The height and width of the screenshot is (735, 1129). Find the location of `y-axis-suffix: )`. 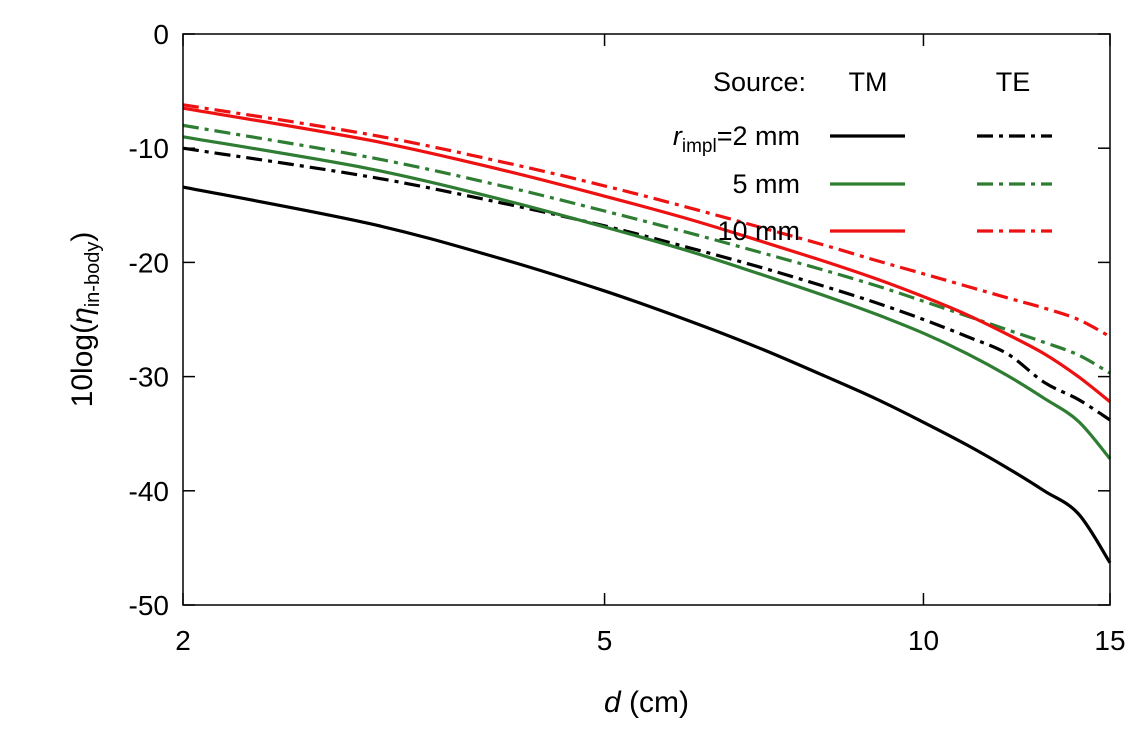

y-axis-suffix: ) is located at coordinates (82, 237).